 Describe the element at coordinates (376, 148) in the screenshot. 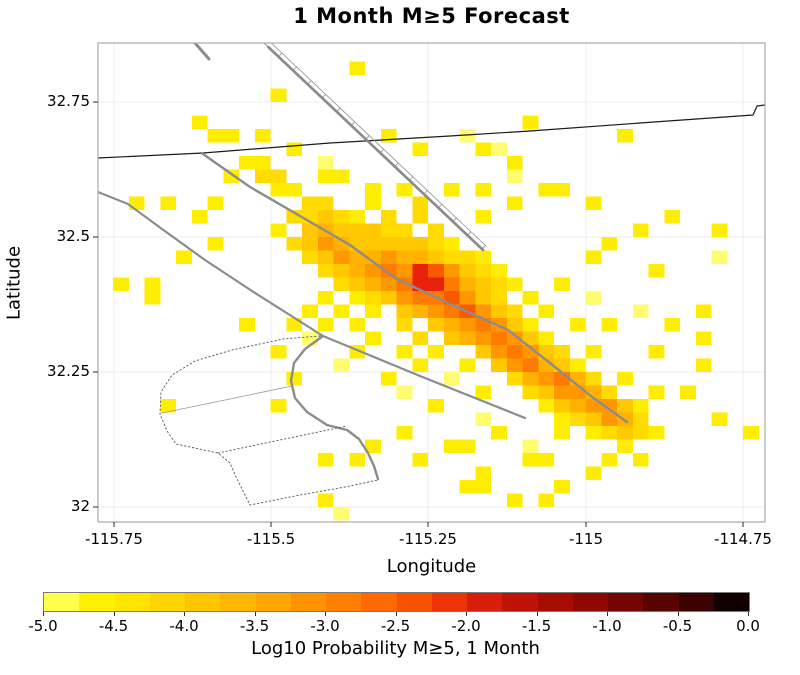

I see `railway-fault-overlay` at that location.